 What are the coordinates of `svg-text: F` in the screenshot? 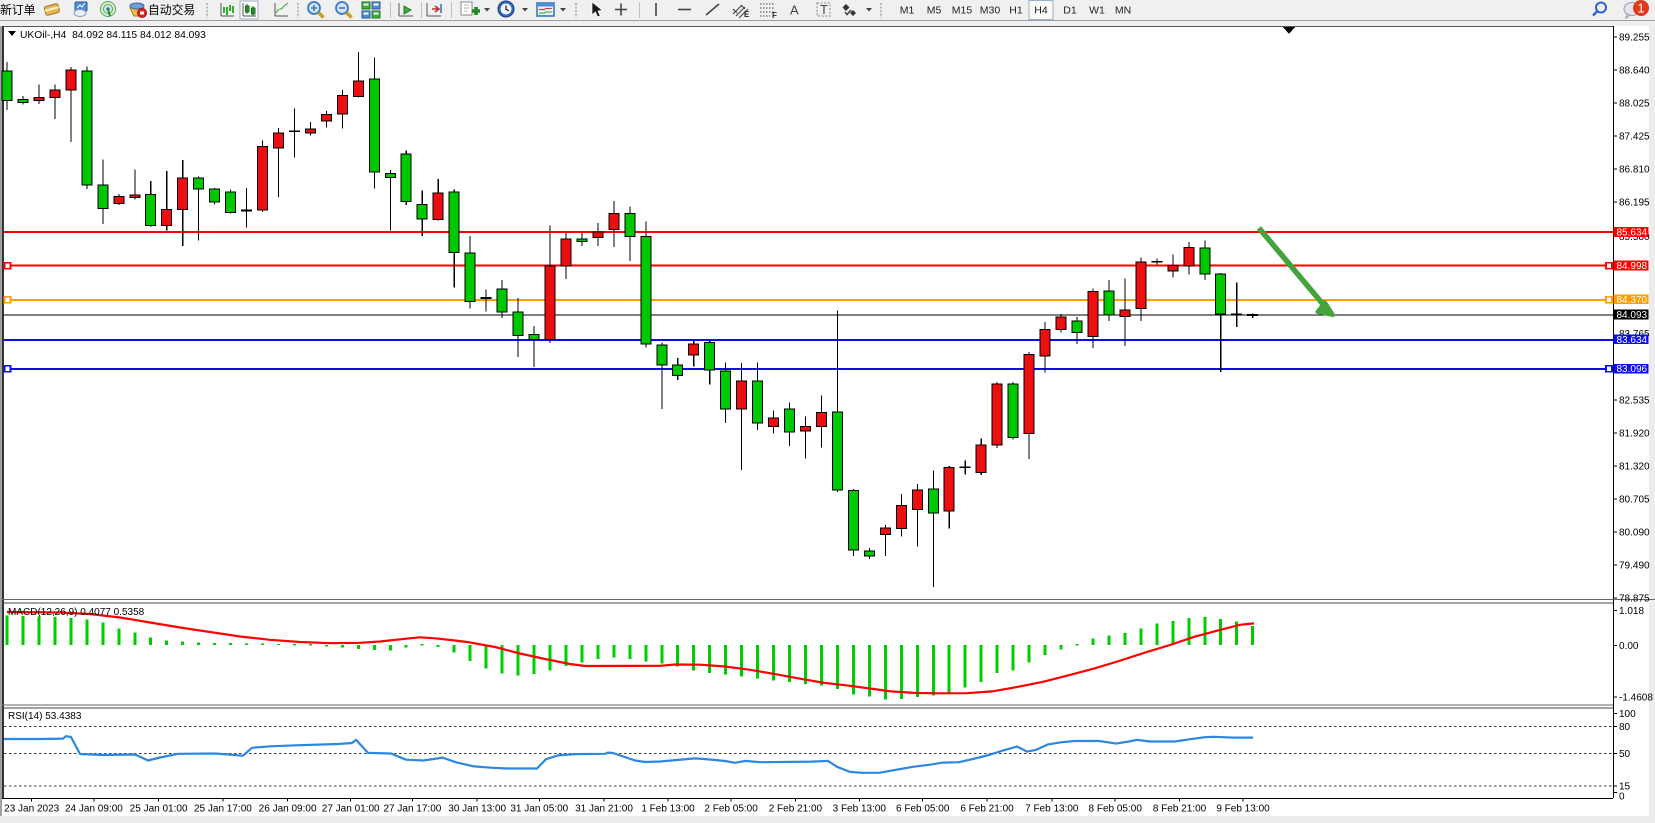 It's located at (774, 15).